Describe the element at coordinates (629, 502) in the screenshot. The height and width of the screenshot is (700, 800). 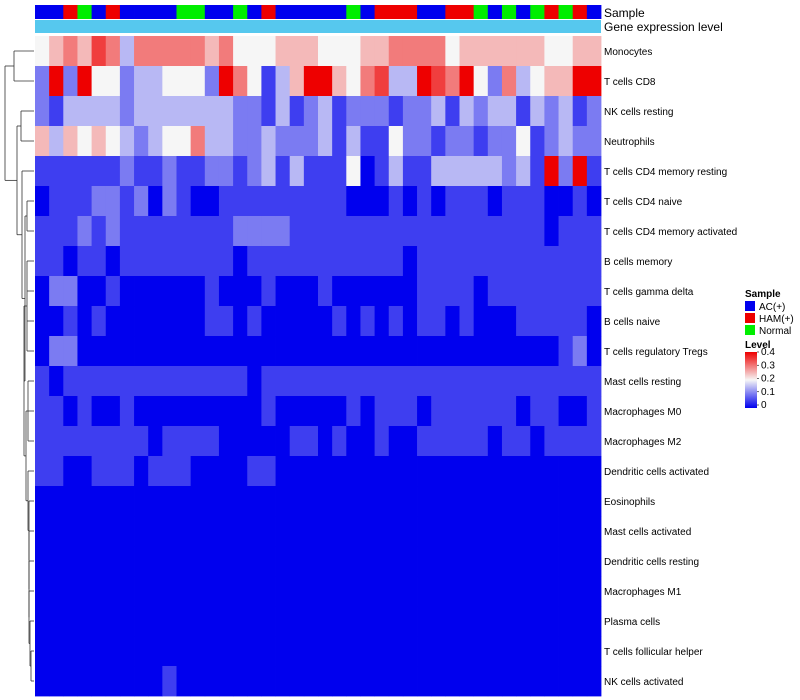
I see `row-label: Eosinophils` at that location.